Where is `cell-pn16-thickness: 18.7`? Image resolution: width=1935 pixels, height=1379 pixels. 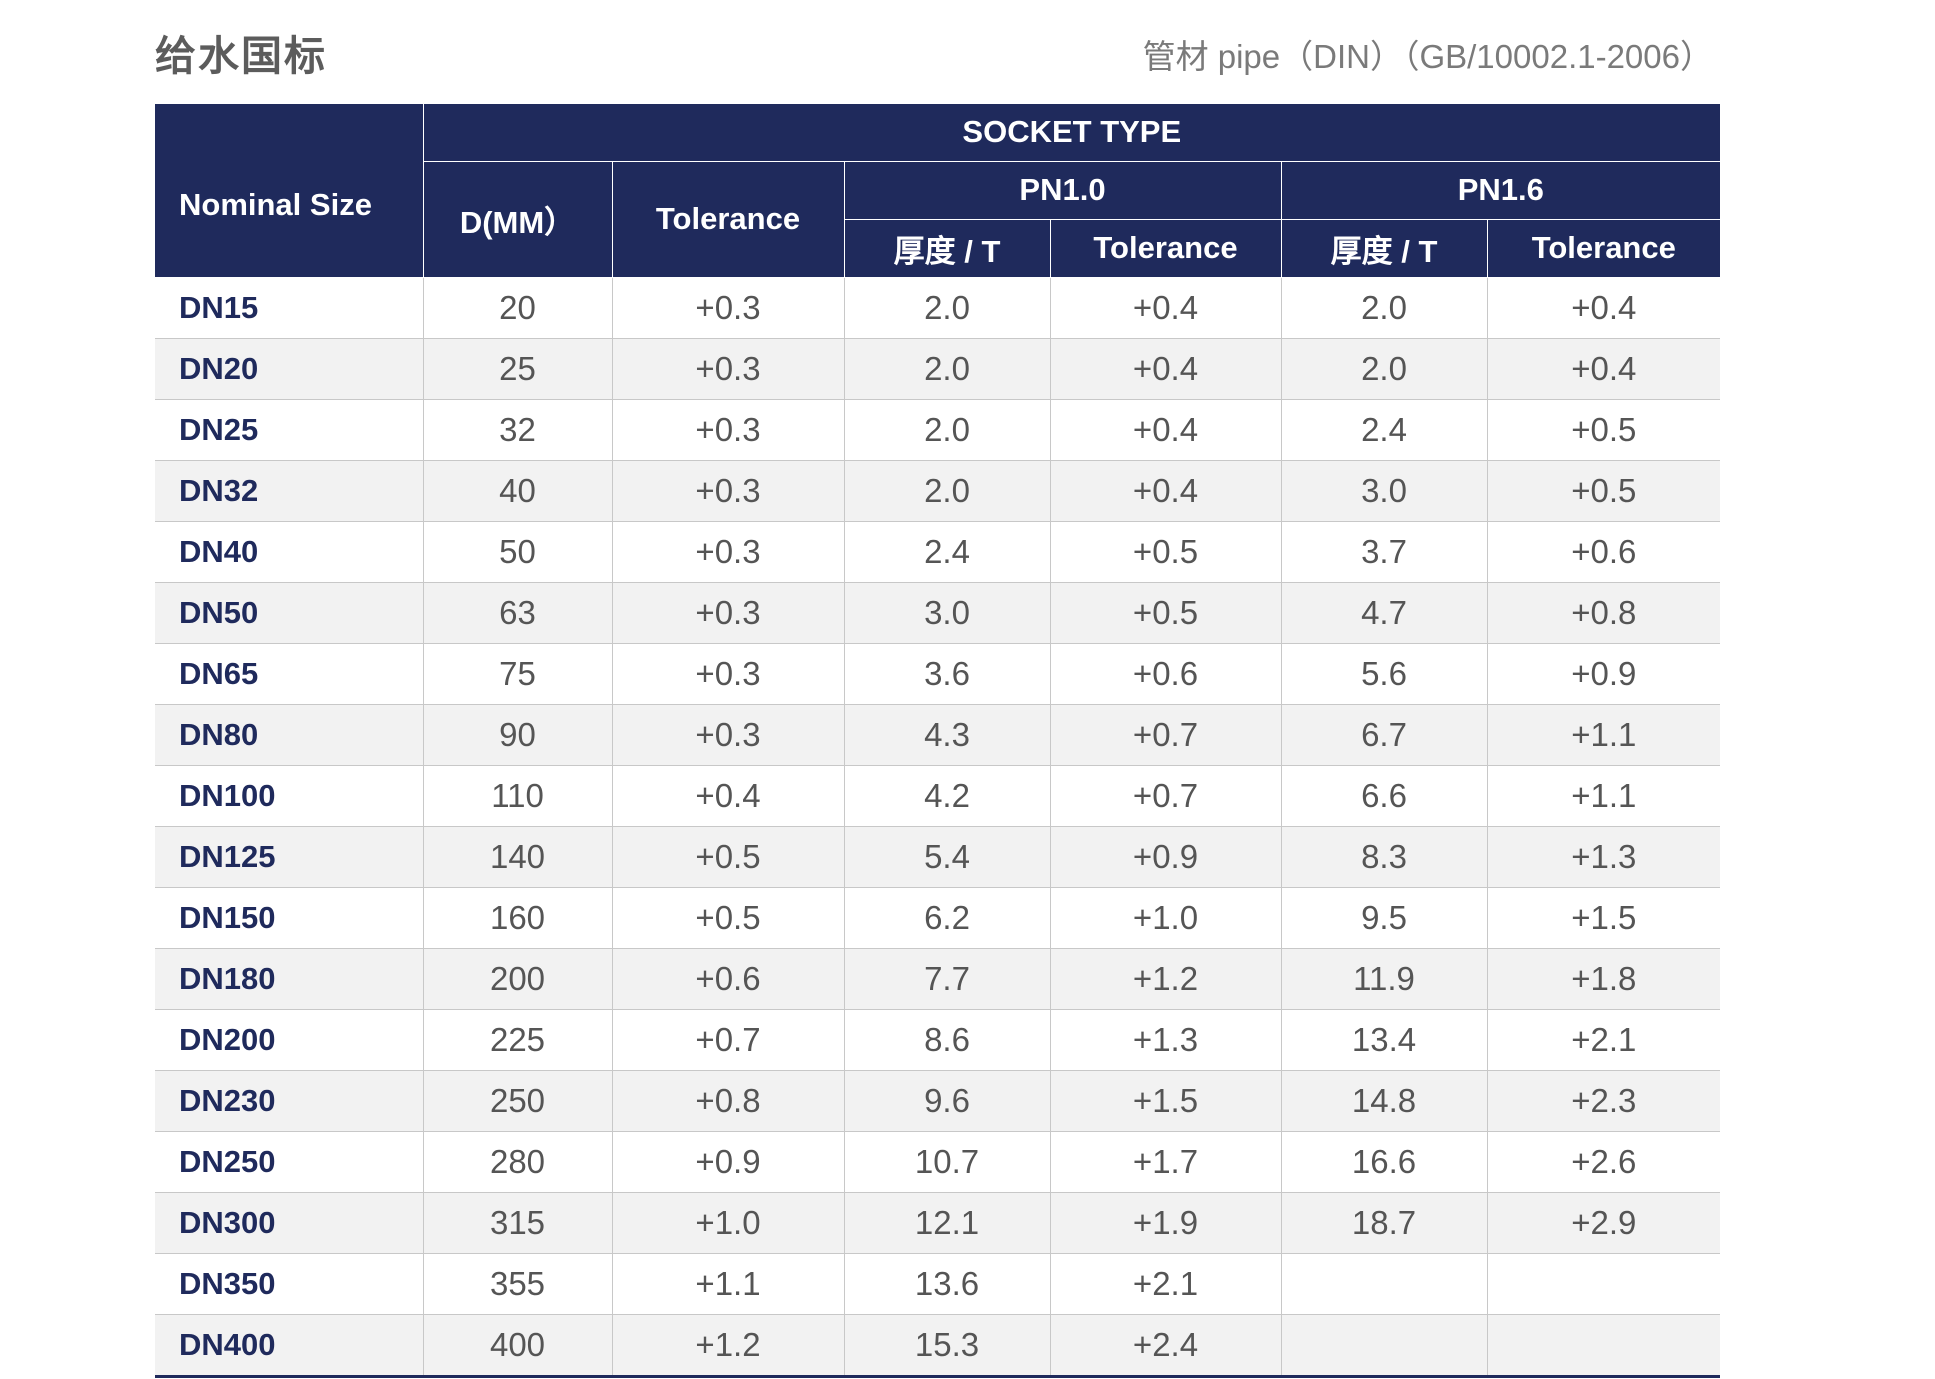
cell-pn16-thickness: 18.7 is located at coordinates (1384, 1223).